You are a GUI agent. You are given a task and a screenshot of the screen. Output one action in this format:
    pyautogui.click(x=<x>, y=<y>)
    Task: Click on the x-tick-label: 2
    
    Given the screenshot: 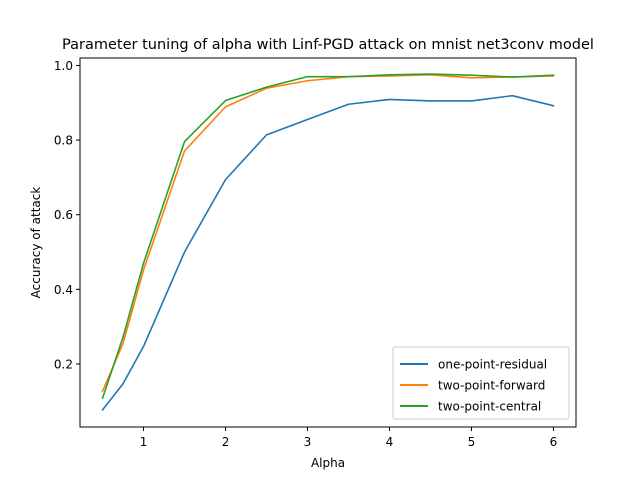 What is the action you would take?
    pyautogui.click(x=226, y=442)
    